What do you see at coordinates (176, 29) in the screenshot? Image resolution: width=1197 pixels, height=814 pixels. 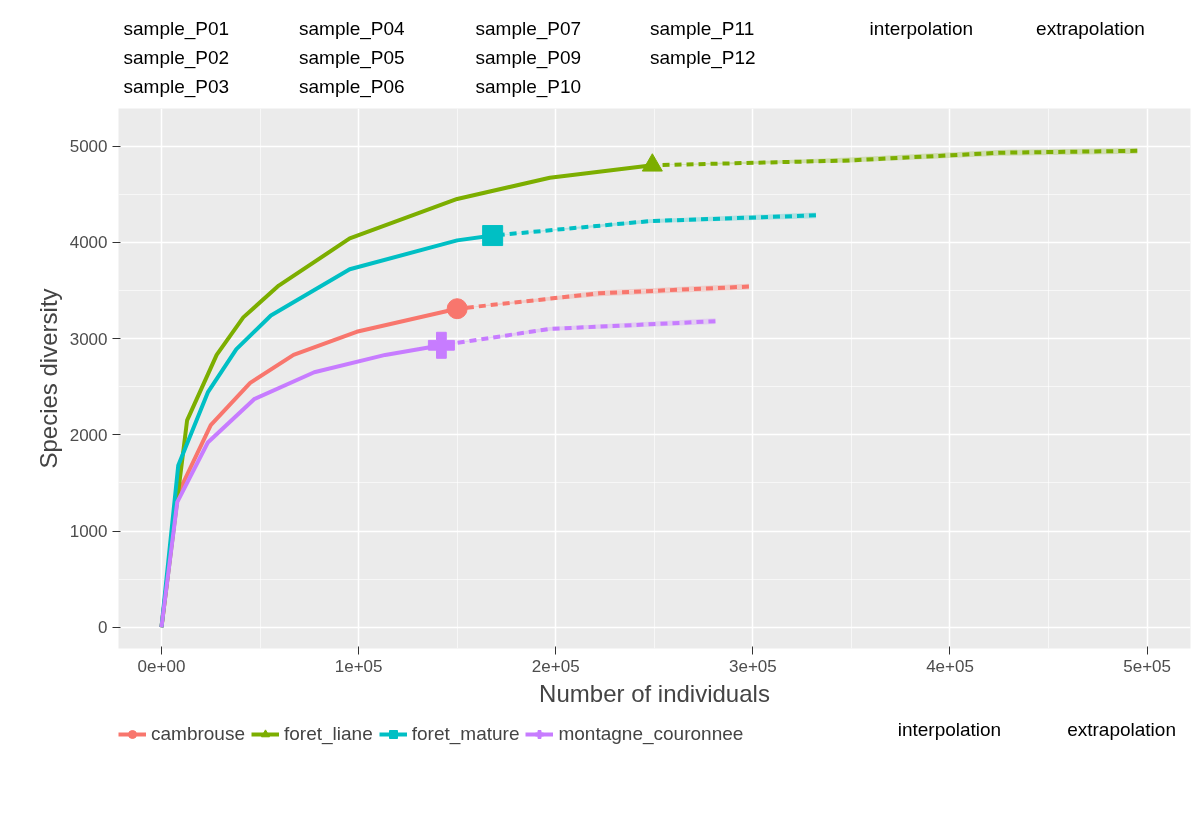 I see `text: sample_P01` at bounding box center [176, 29].